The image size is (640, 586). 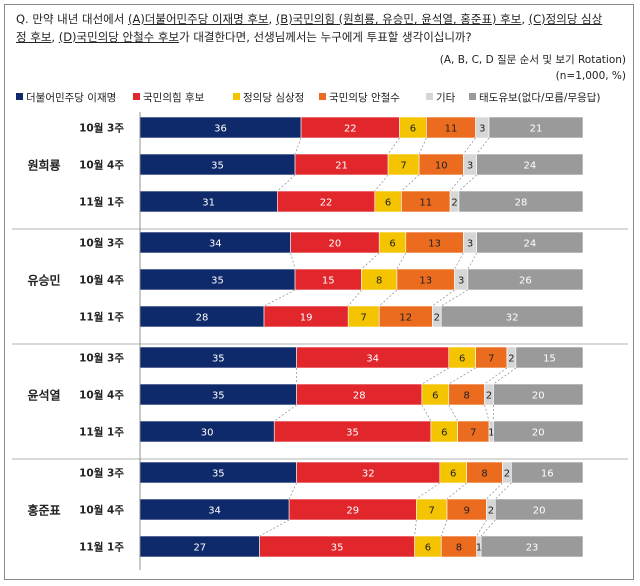 I want to click on data-label: 32, so click(x=368, y=474).